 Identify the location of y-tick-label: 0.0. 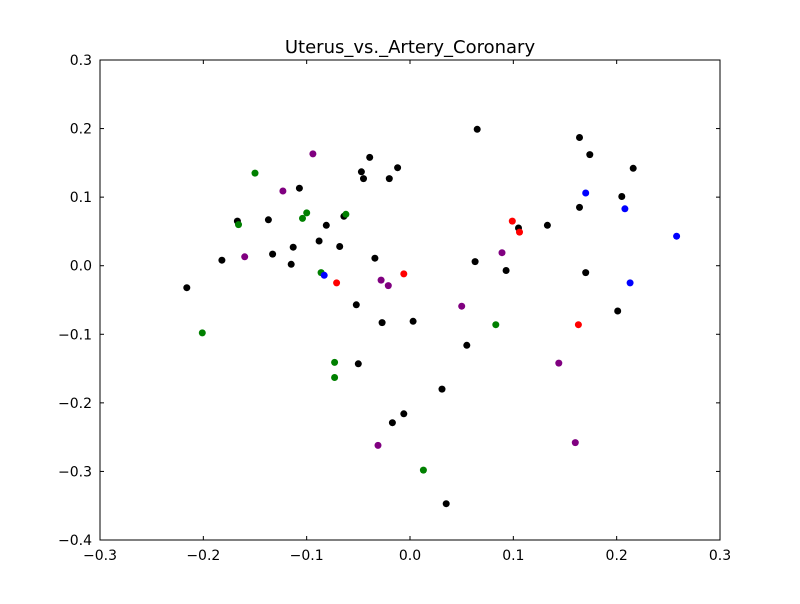
(81, 267).